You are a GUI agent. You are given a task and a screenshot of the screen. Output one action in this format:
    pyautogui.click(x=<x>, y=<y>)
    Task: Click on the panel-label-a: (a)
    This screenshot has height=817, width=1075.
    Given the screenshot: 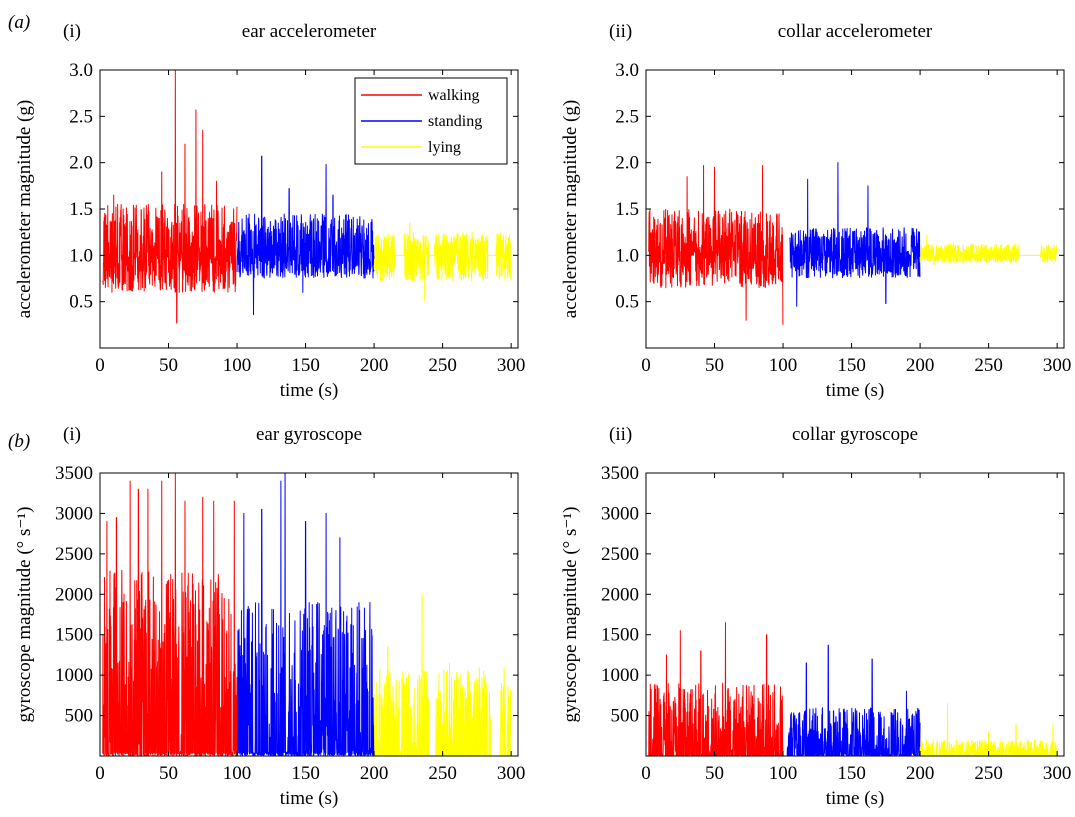 What is the action you would take?
    pyautogui.click(x=19, y=22)
    